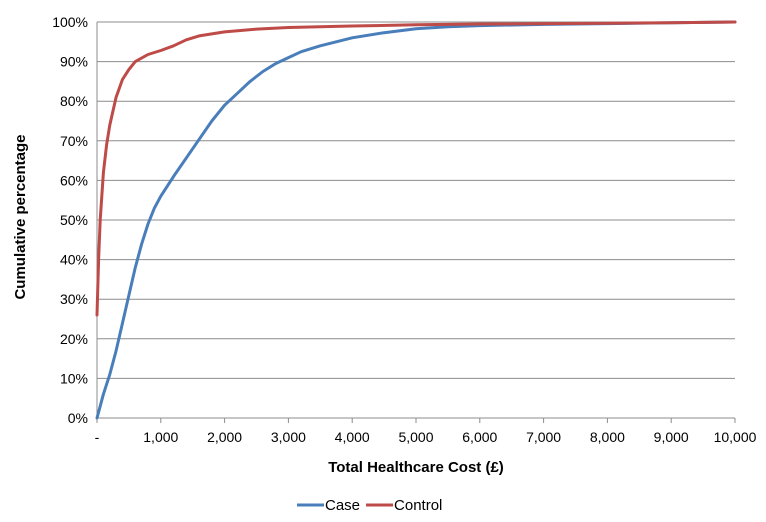 The image size is (766, 522). What do you see at coordinates (74, 141) in the screenshot?
I see `y-tick-label: 70%` at bounding box center [74, 141].